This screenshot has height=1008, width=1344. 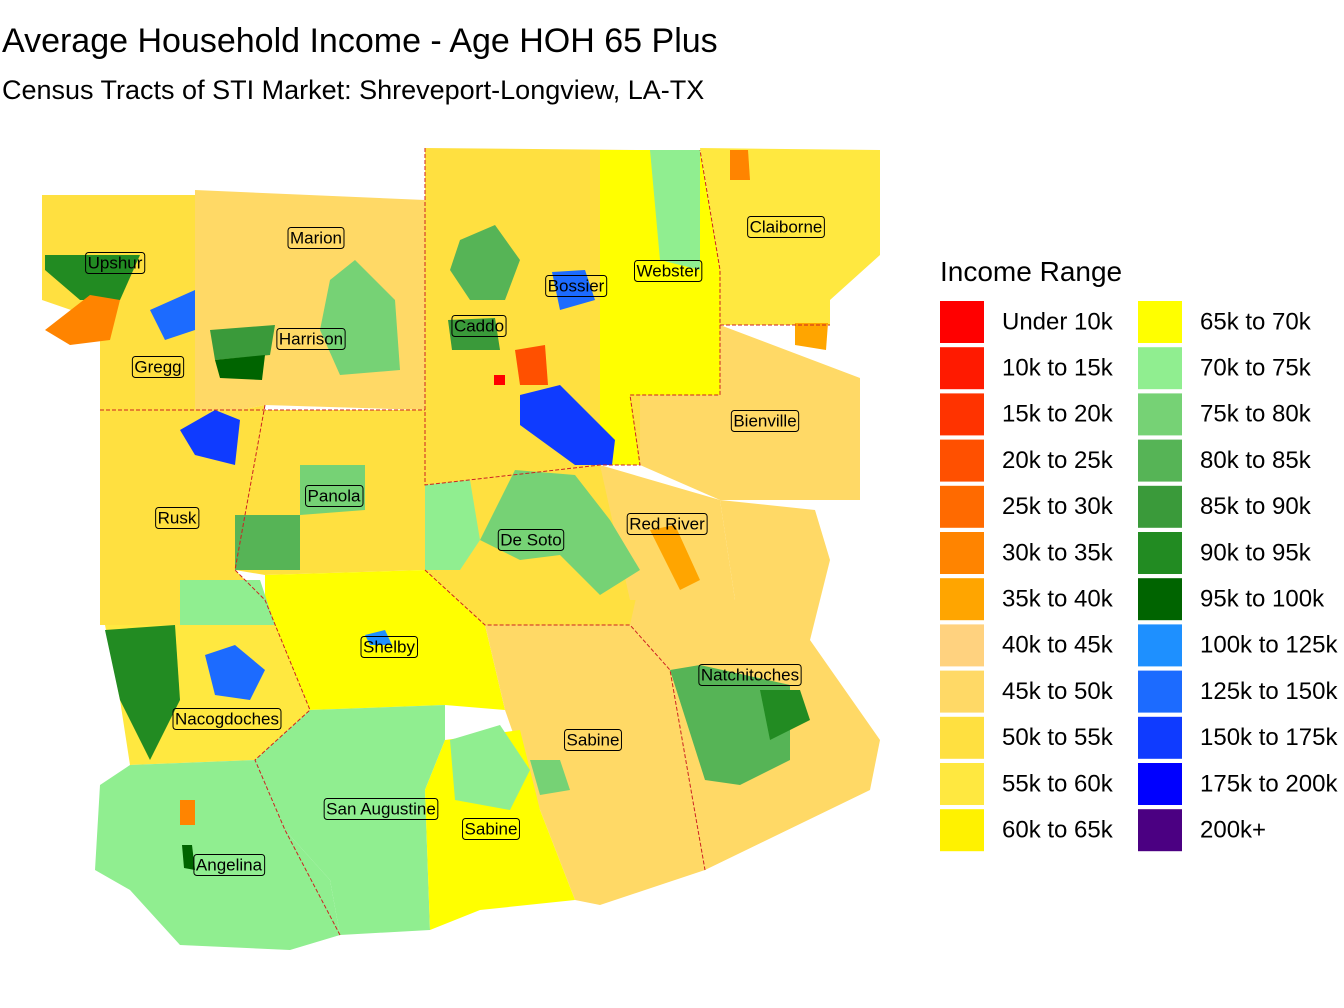 What do you see at coordinates (1058, 368) in the screenshot?
I see `legend-label: 10k to 15k` at bounding box center [1058, 368].